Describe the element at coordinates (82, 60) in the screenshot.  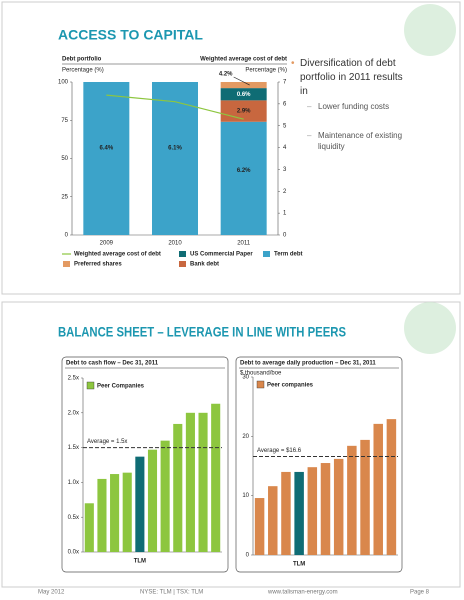
I see `chart-title: Debt portfolio` at that location.